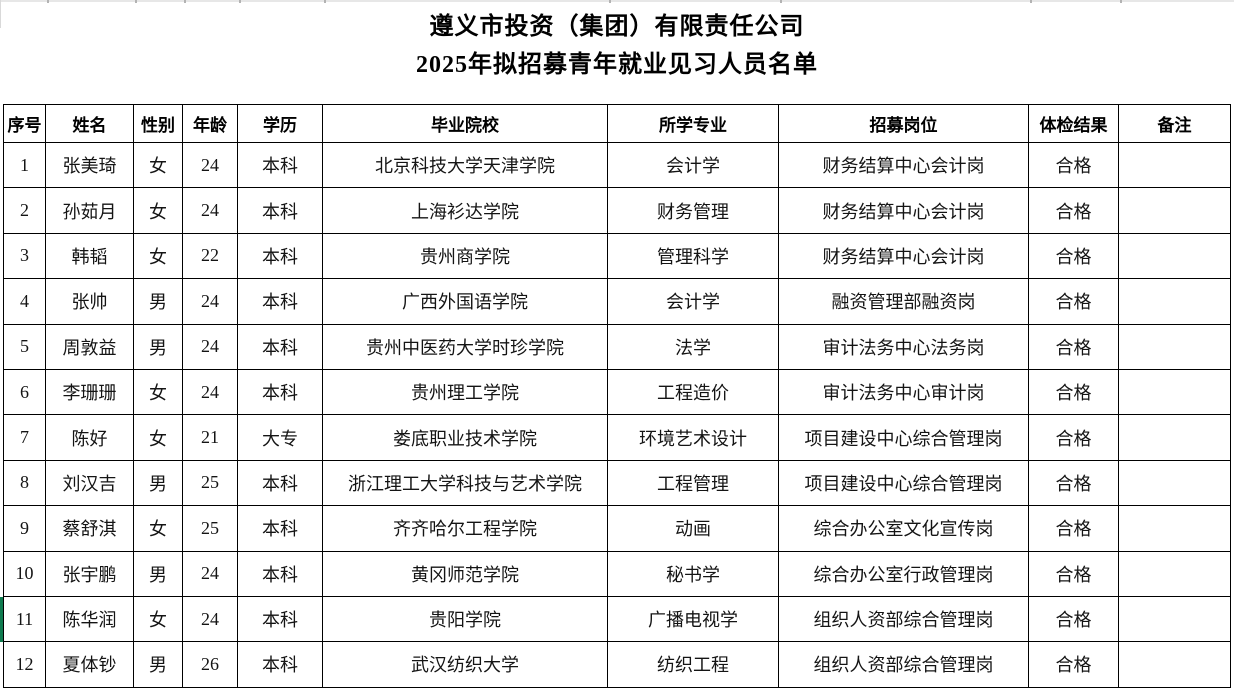 The height and width of the screenshot is (689, 1234). Describe the element at coordinates (280, 123) in the screenshot. I see `column-header: 学历` at that location.